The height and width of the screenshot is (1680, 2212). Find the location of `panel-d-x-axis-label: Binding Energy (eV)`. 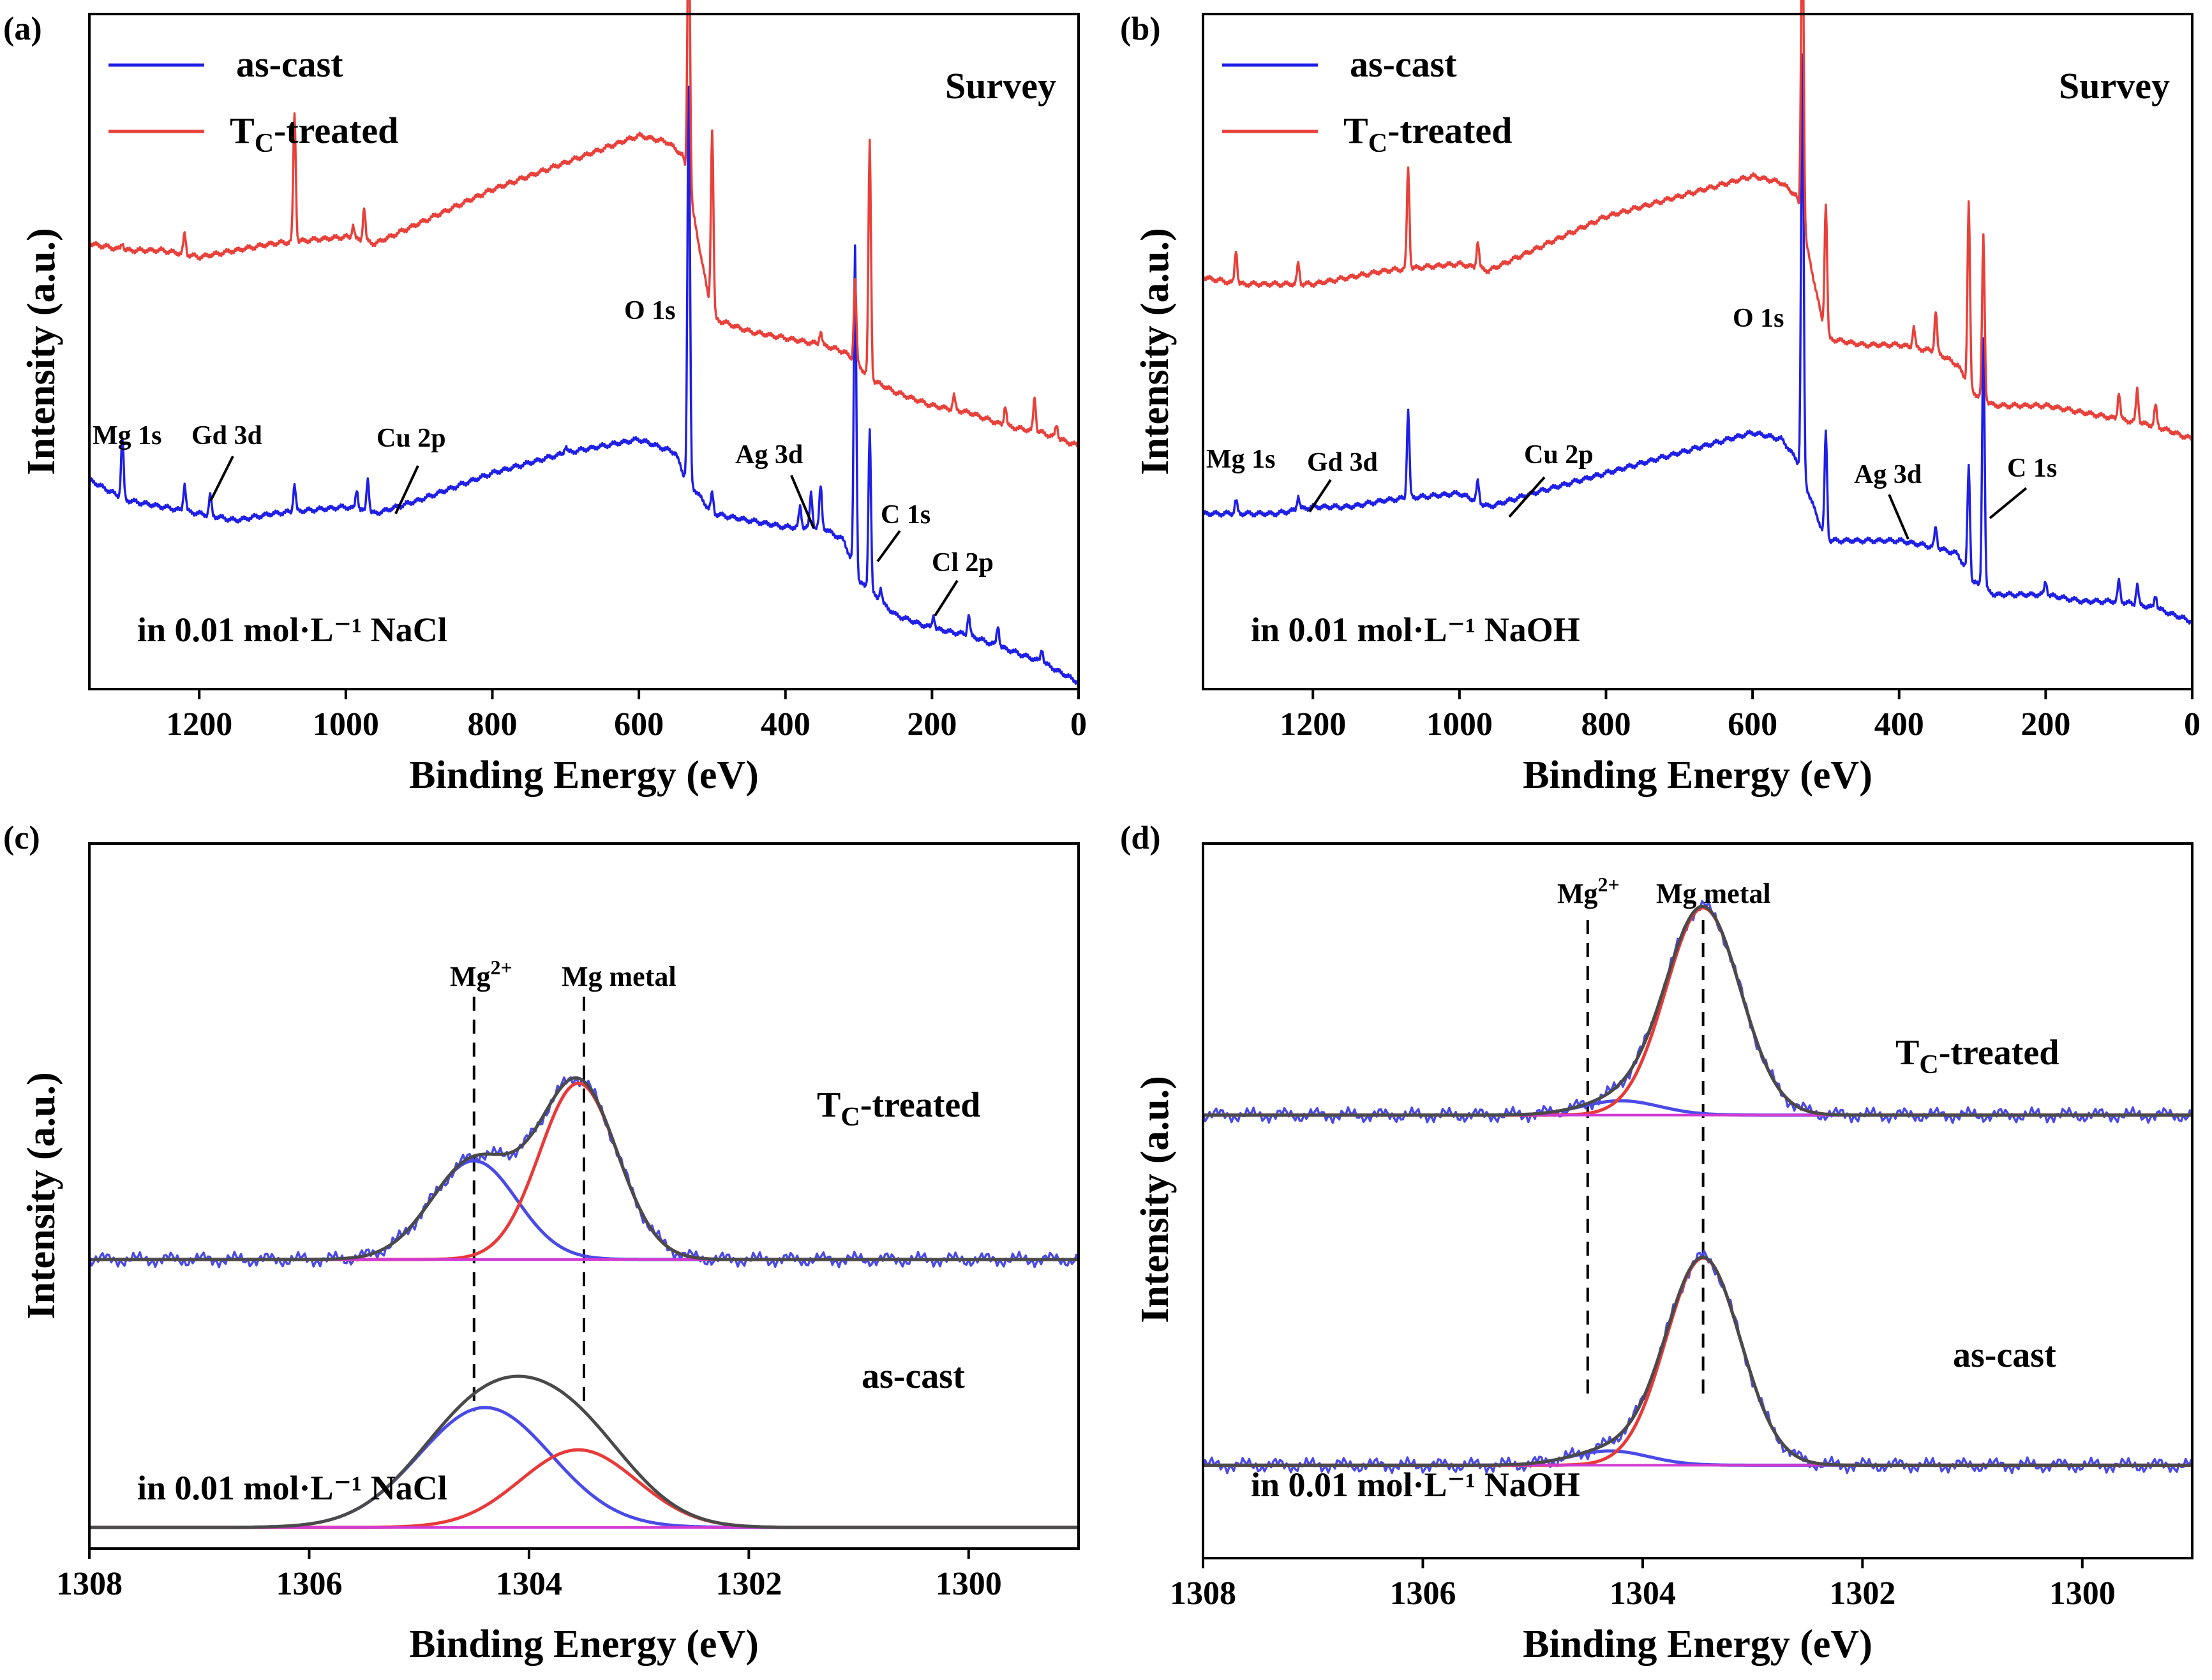

panel-d-x-axis-label: Binding Energy (eV) is located at coordinates (1697, 1645).